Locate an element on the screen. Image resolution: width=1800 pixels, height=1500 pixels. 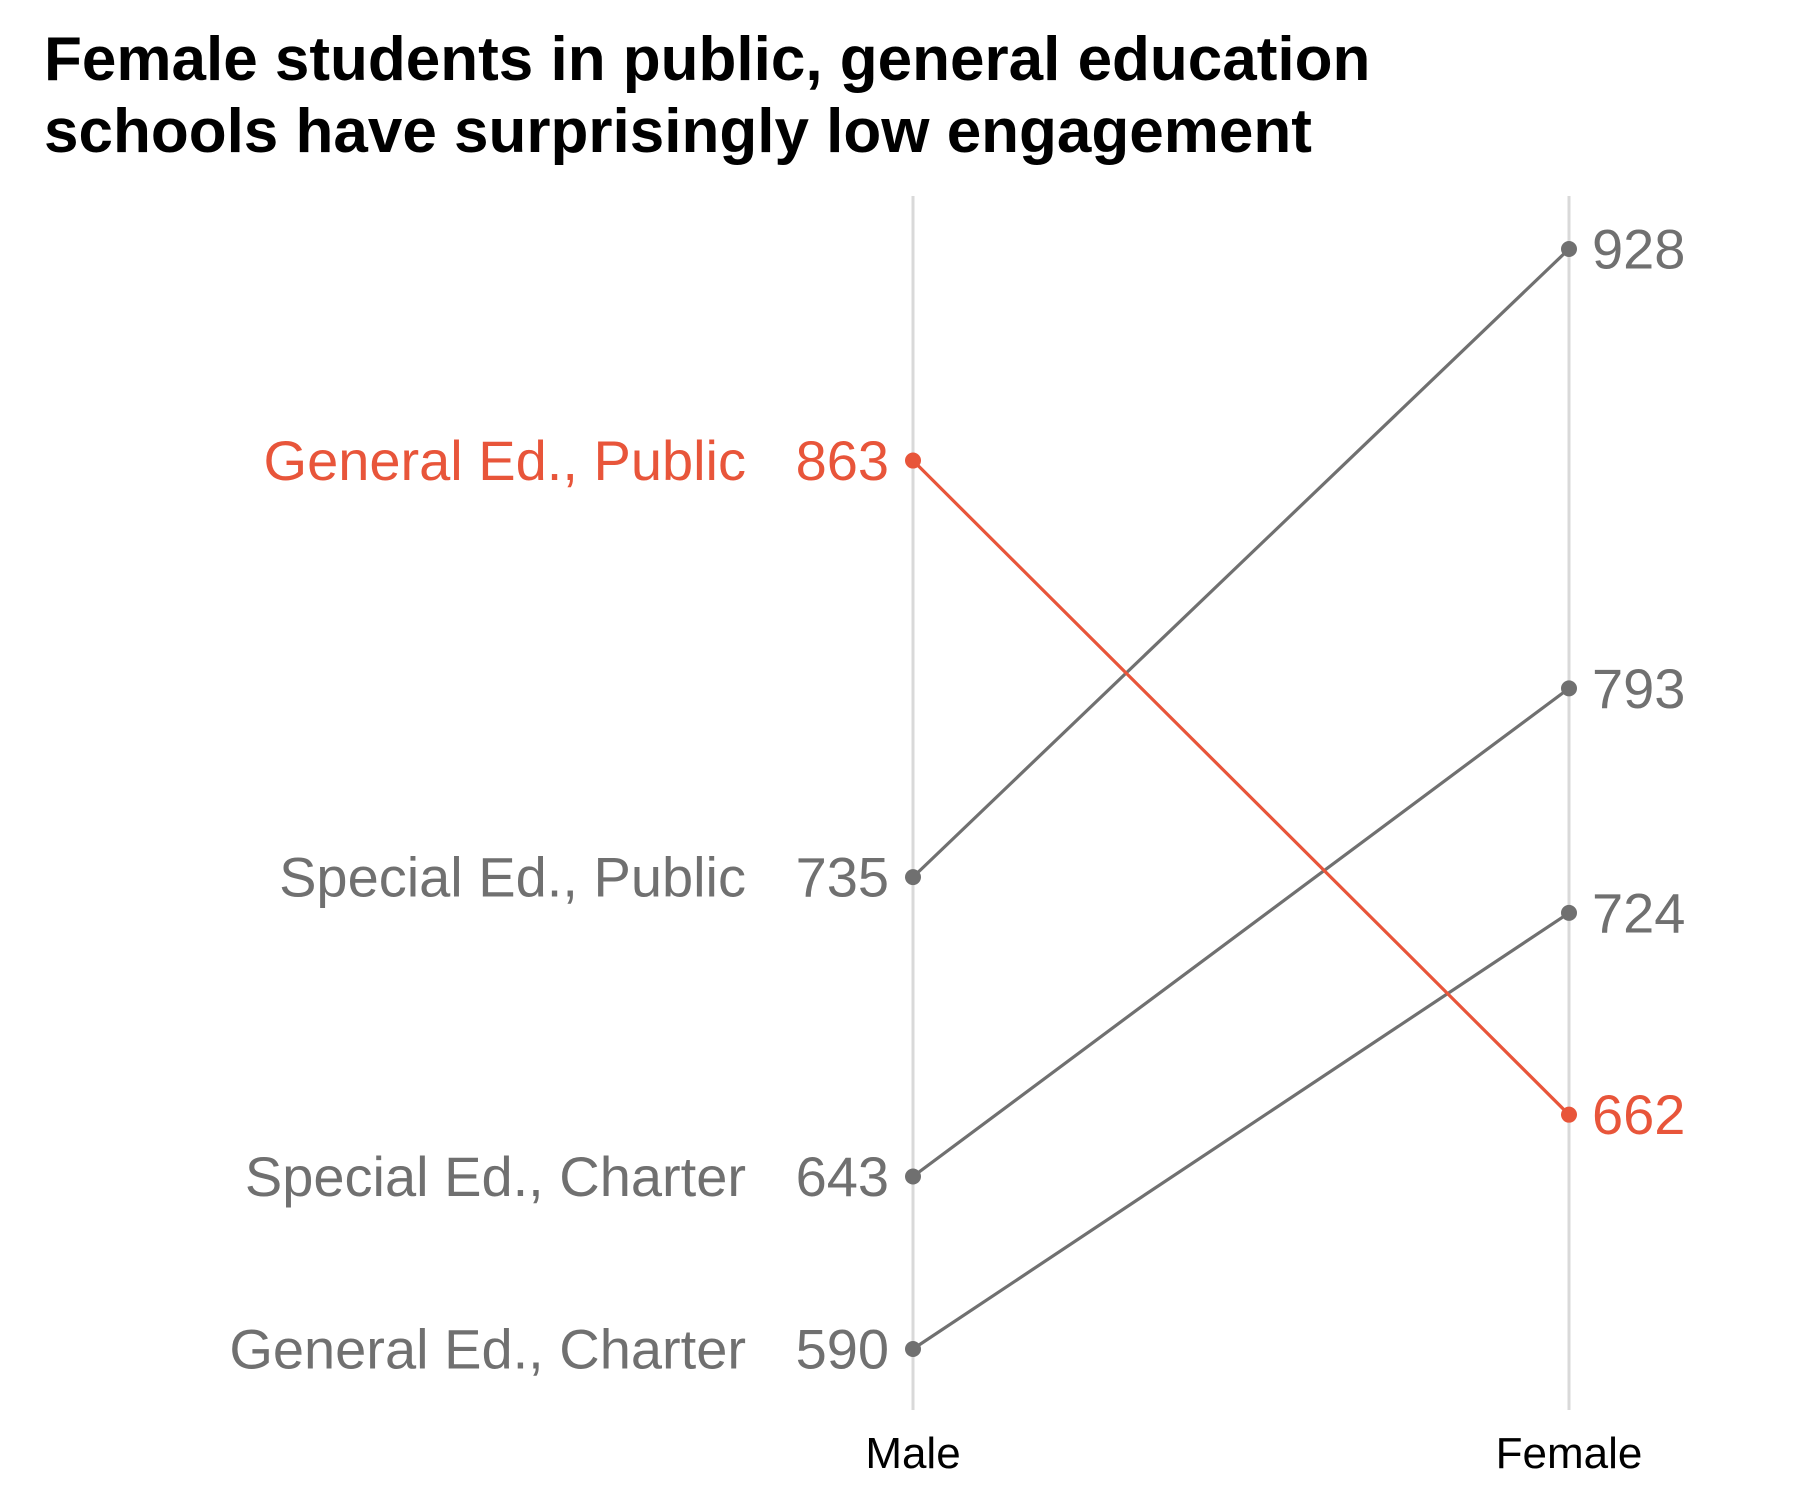
value-label-general-ed-public-male: 863 is located at coordinates (842, 460).